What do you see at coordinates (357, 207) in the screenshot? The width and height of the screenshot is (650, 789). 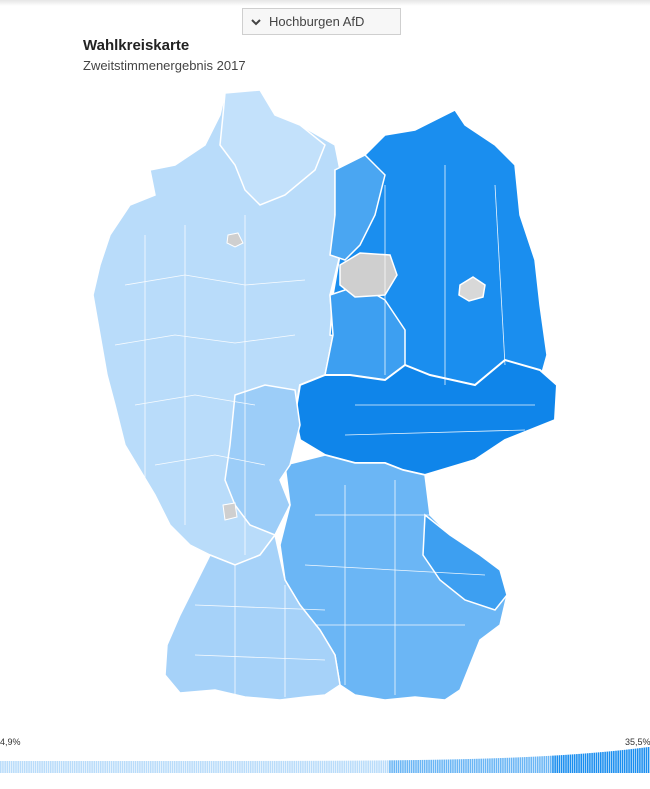 I see `region-altmark` at bounding box center [357, 207].